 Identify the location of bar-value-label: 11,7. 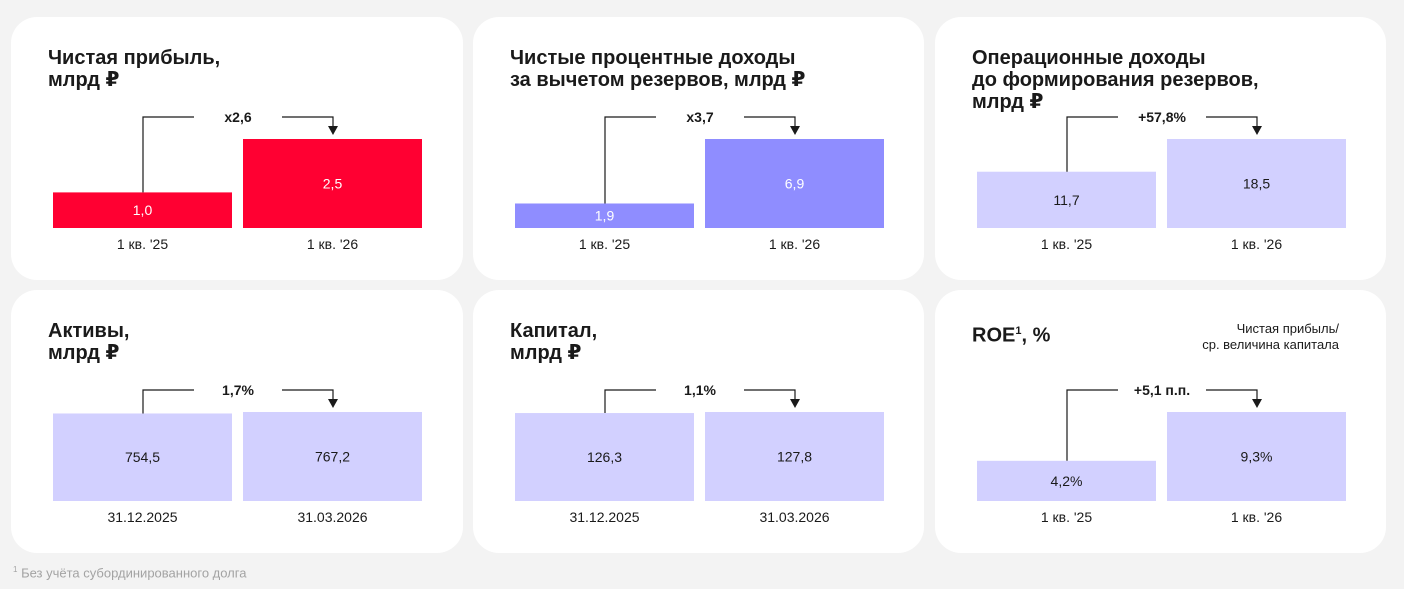
(1066, 200).